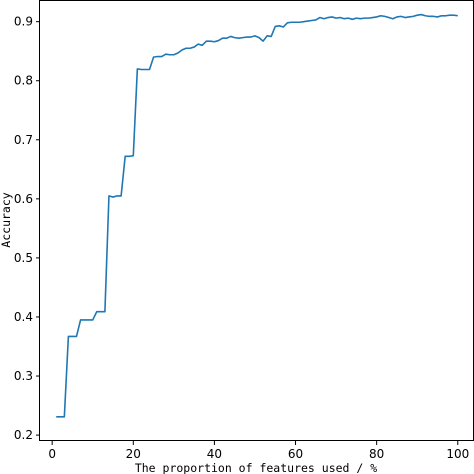  I want to click on x-tick-label: 80, so click(376, 454).